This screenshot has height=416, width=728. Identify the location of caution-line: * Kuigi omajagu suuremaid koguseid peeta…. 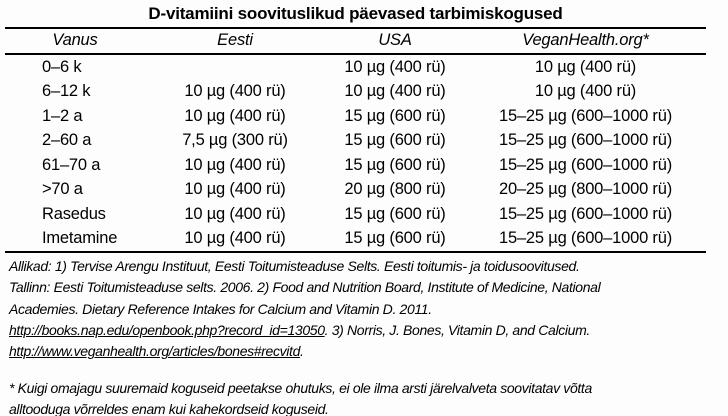
(300, 388).